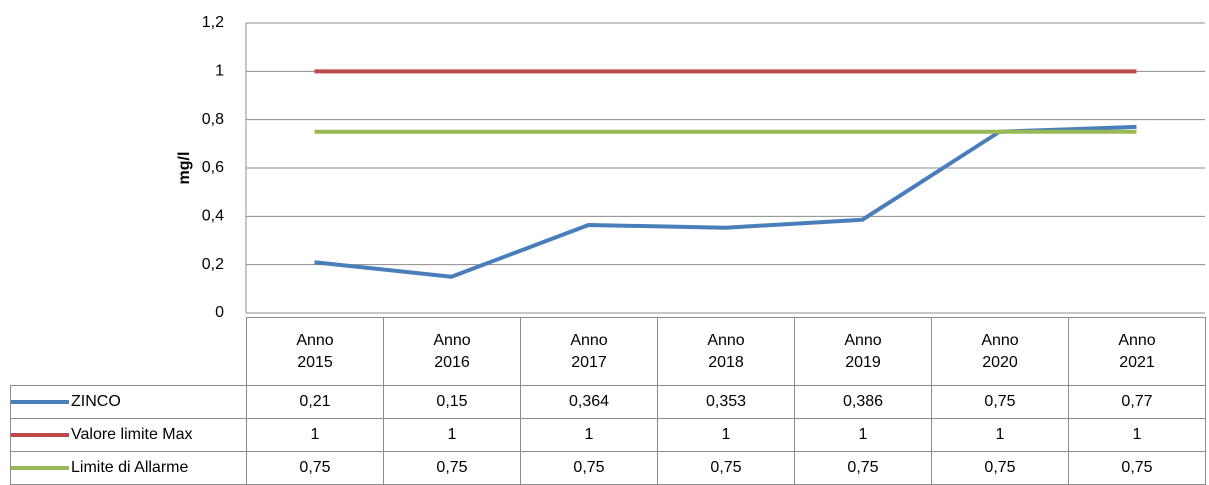 The width and height of the screenshot is (1209, 485). What do you see at coordinates (213, 22) in the screenshot?
I see `y-tick-label: 1,2` at bounding box center [213, 22].